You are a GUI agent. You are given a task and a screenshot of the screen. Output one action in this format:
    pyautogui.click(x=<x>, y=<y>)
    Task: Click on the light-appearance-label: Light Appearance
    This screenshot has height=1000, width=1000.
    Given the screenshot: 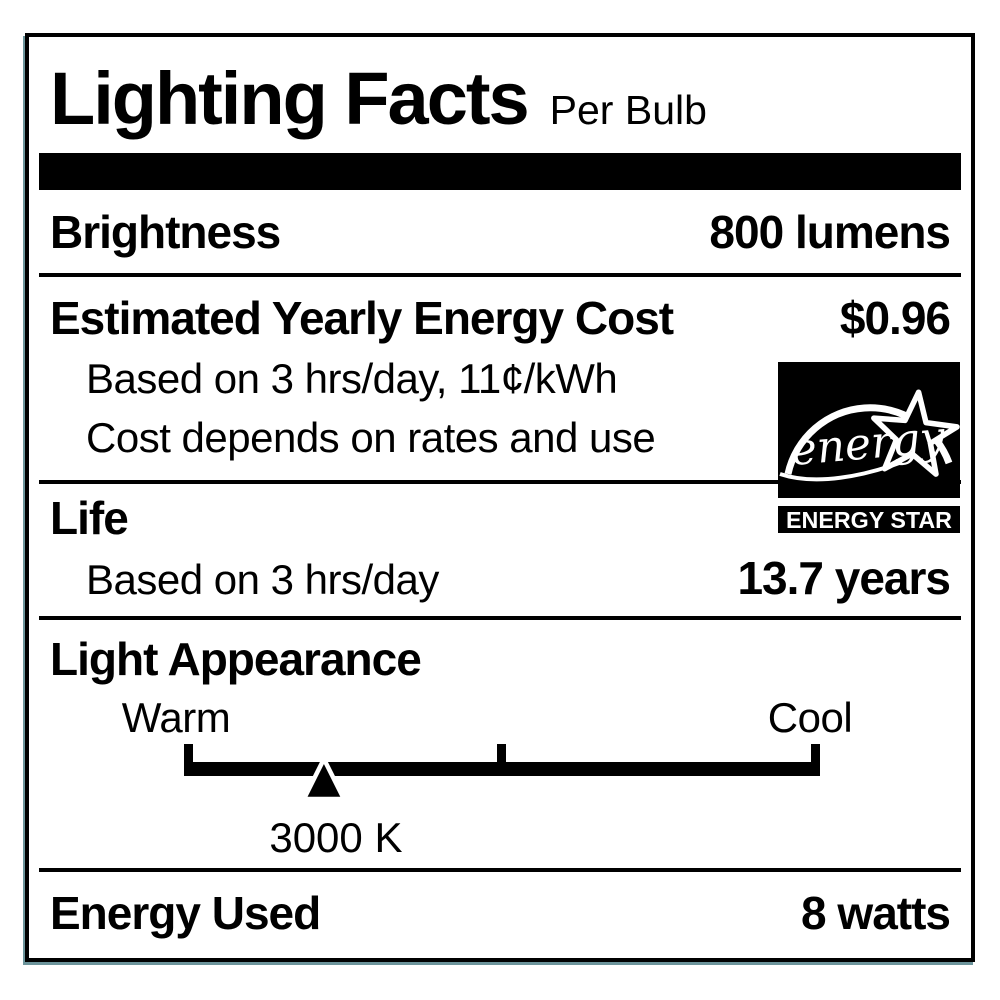 What is the action you would take?
    pyautogui.click(x=236, y=658)
    